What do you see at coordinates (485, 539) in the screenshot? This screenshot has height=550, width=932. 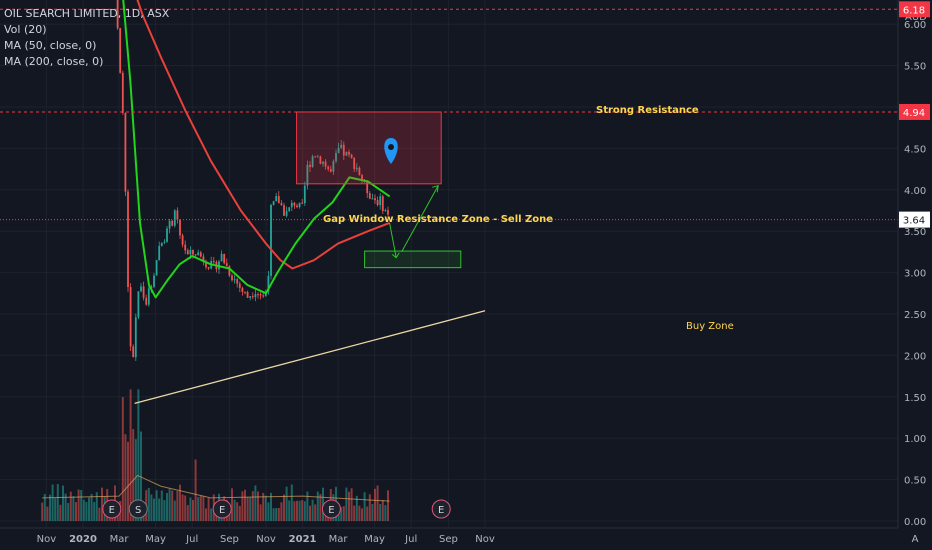 I see `x-tick-label: Nov` at bounding box center [485, 539].